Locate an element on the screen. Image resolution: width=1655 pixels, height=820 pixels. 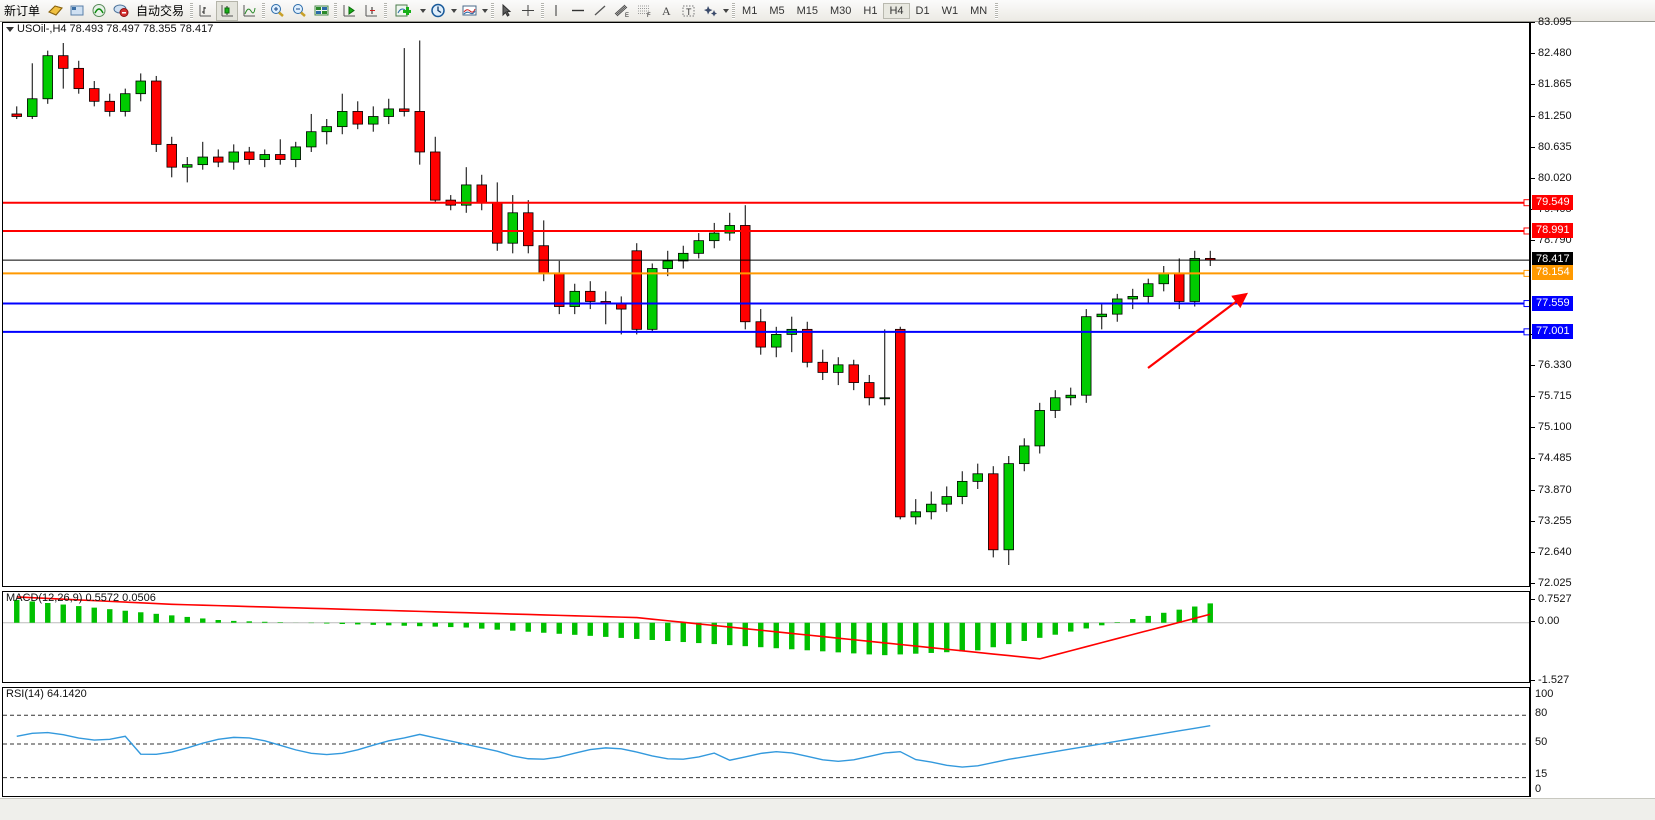
candlestick-chart-icon is located at coordinates (227, 10).